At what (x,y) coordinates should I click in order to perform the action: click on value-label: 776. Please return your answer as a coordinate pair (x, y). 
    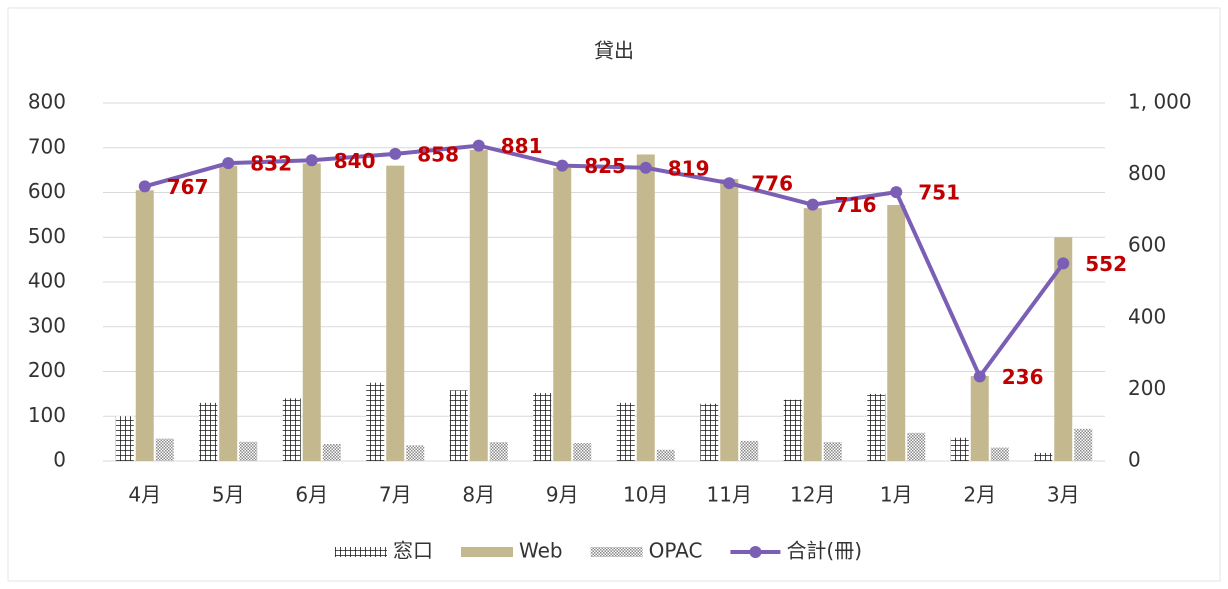
    Looking at the image, I should click on (772, 184).